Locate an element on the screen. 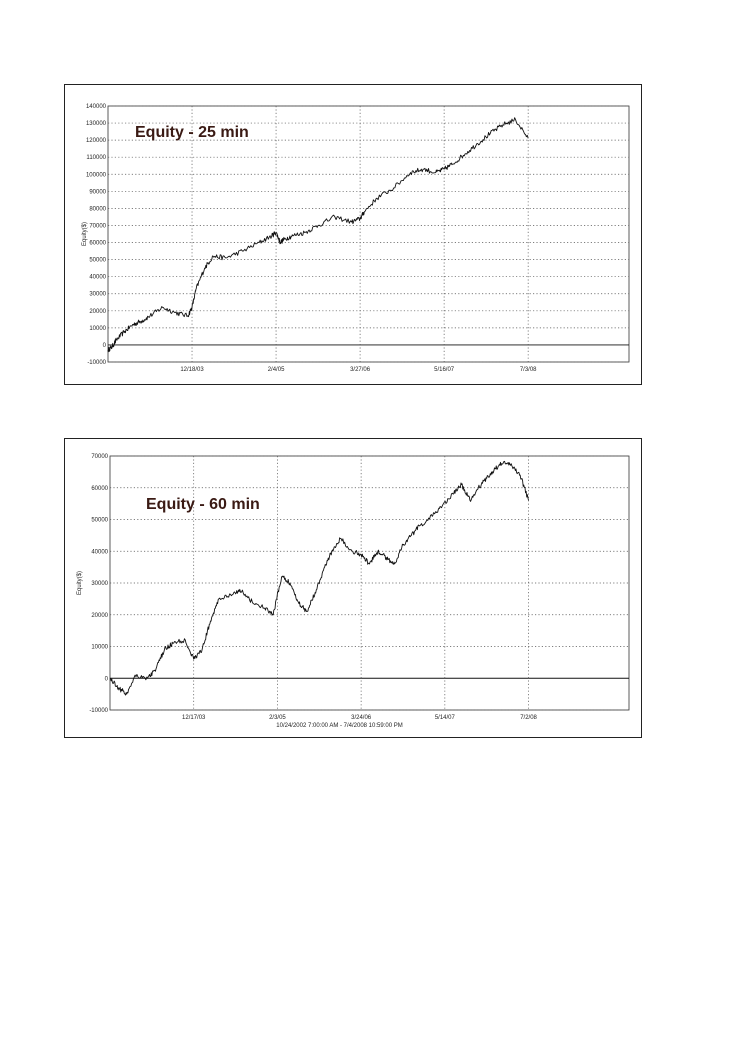  y-tick-label: 130000 is located at coordinates (96, 124).